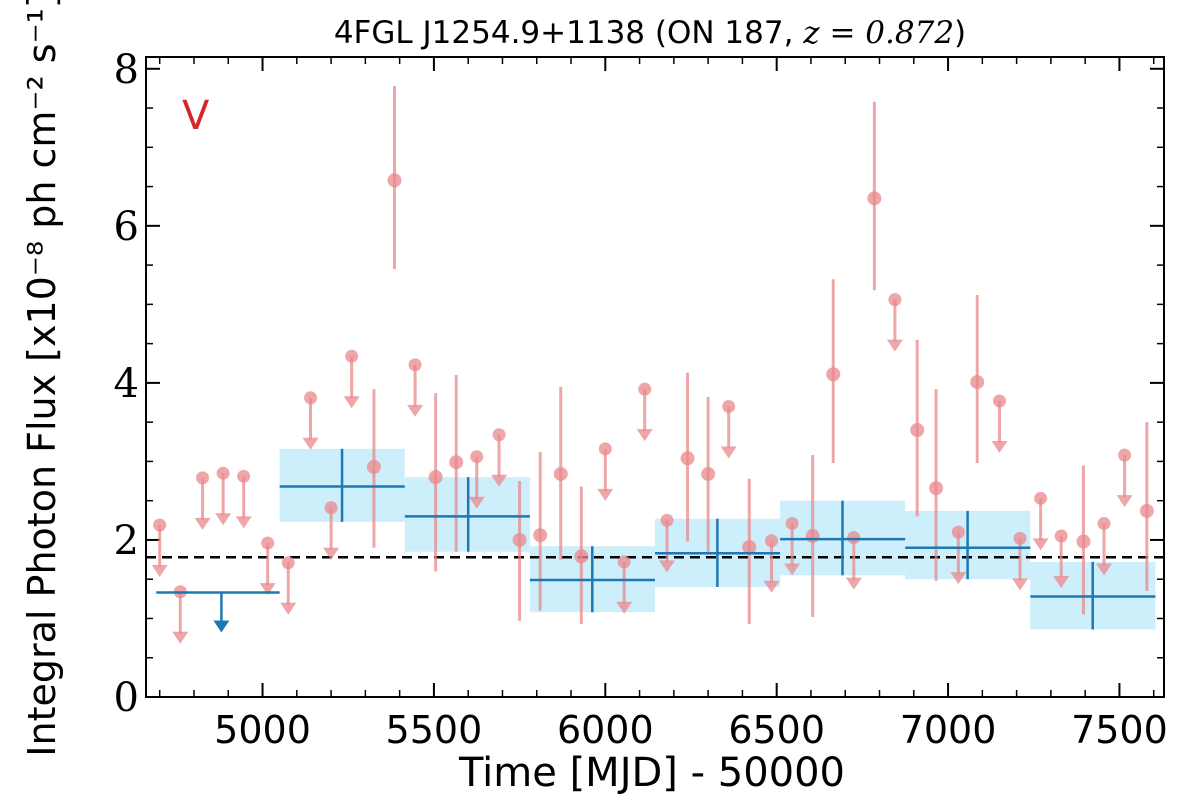  Describe the element at coordinates (126, 541) in the screenshot. I see `y-tick-label: 2` at that location.